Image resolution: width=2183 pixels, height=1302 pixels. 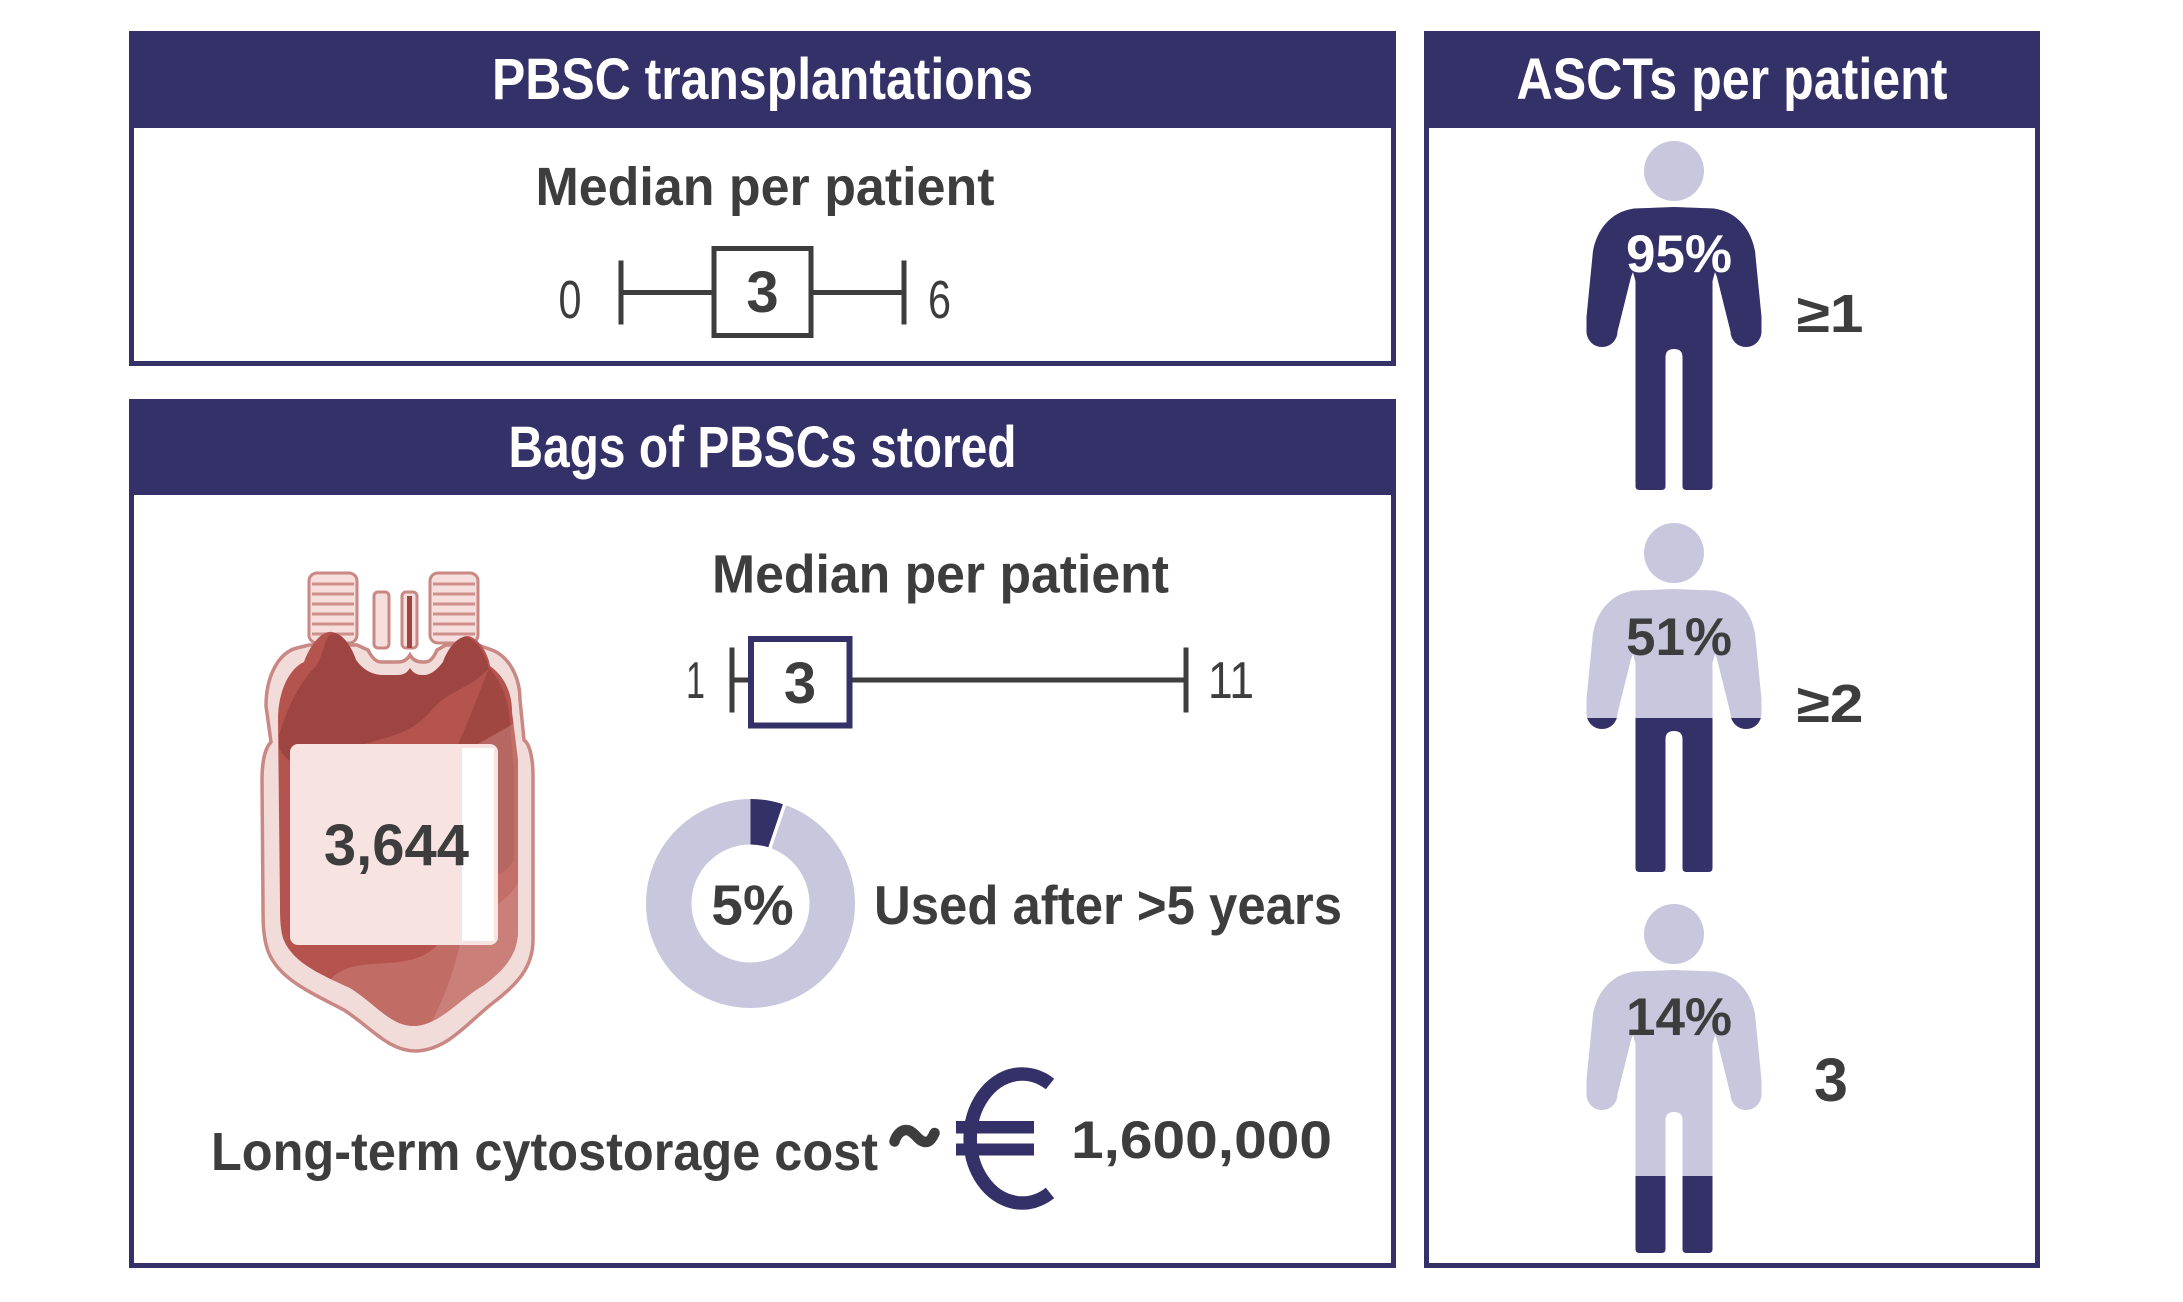 What do you see at coordinates (1108, 905) in the screenshot?
I see `svg-text: Used after >5 years` at bounding box center [1108, 905].